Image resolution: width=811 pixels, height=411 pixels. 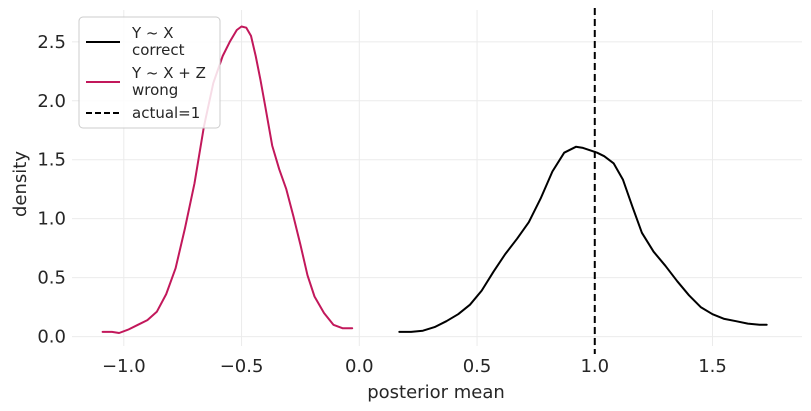 What do you see at coordinates (51, 190) in the screenshot?
I see `y-axis-ticks: 0.0 0.5 1.0 1.5 2.0 2.5` at bounding box center [51, 190].